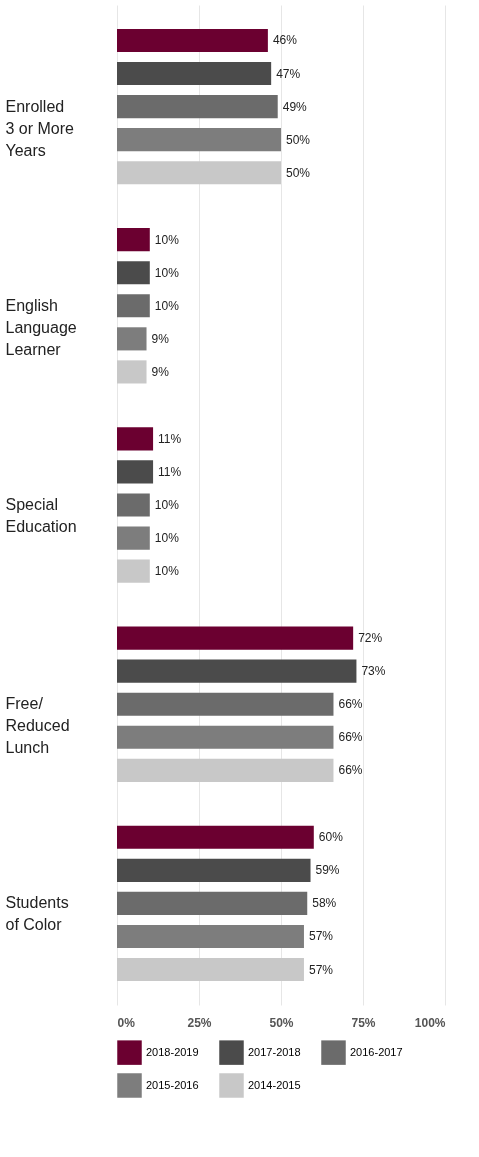 Image resolution: width=479 pixels, height=1157 pixels. Describe the element at coordinates (126, 1022) in the screenshot. I see `x-tick-label: 0%` at that location.